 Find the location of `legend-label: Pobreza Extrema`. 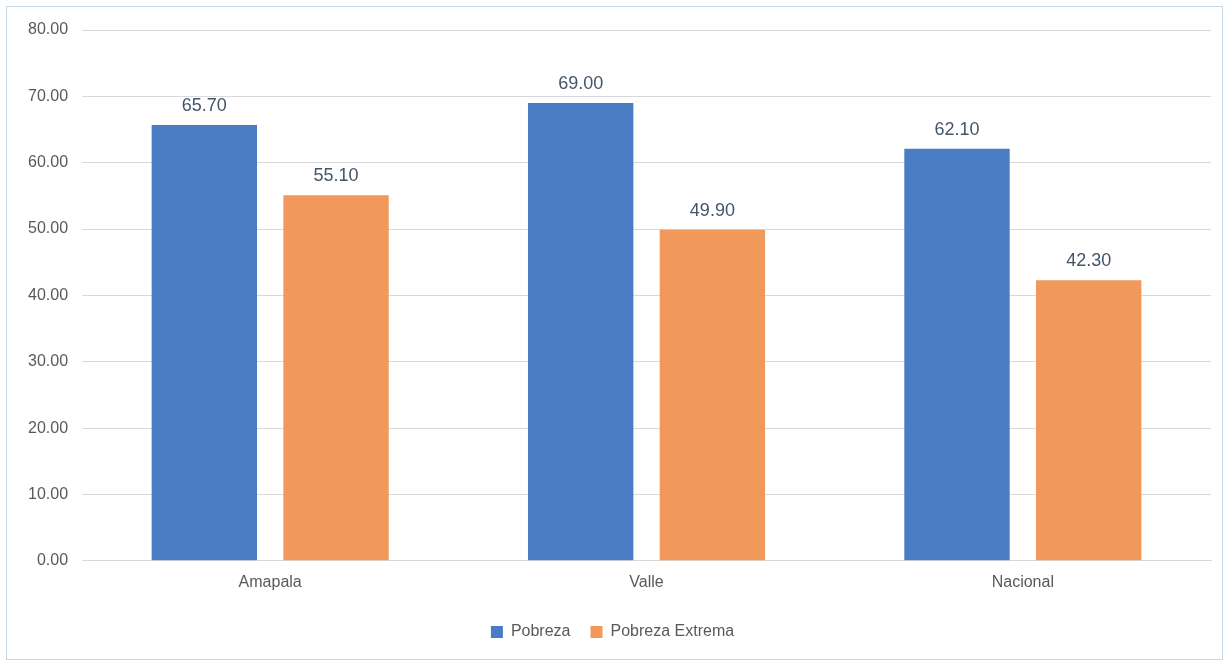

legend-label: Pobreza Extrema is located at coordinates (672, 631).